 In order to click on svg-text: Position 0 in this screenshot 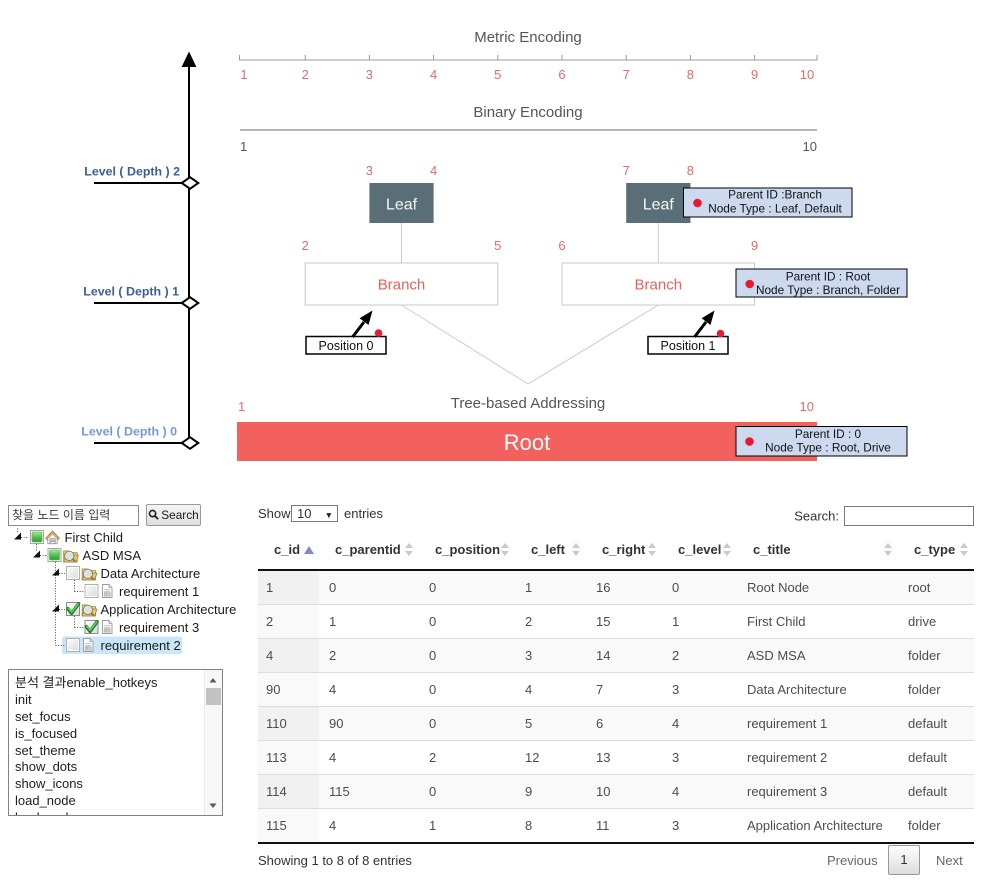, I will do `click(346, 346)`.